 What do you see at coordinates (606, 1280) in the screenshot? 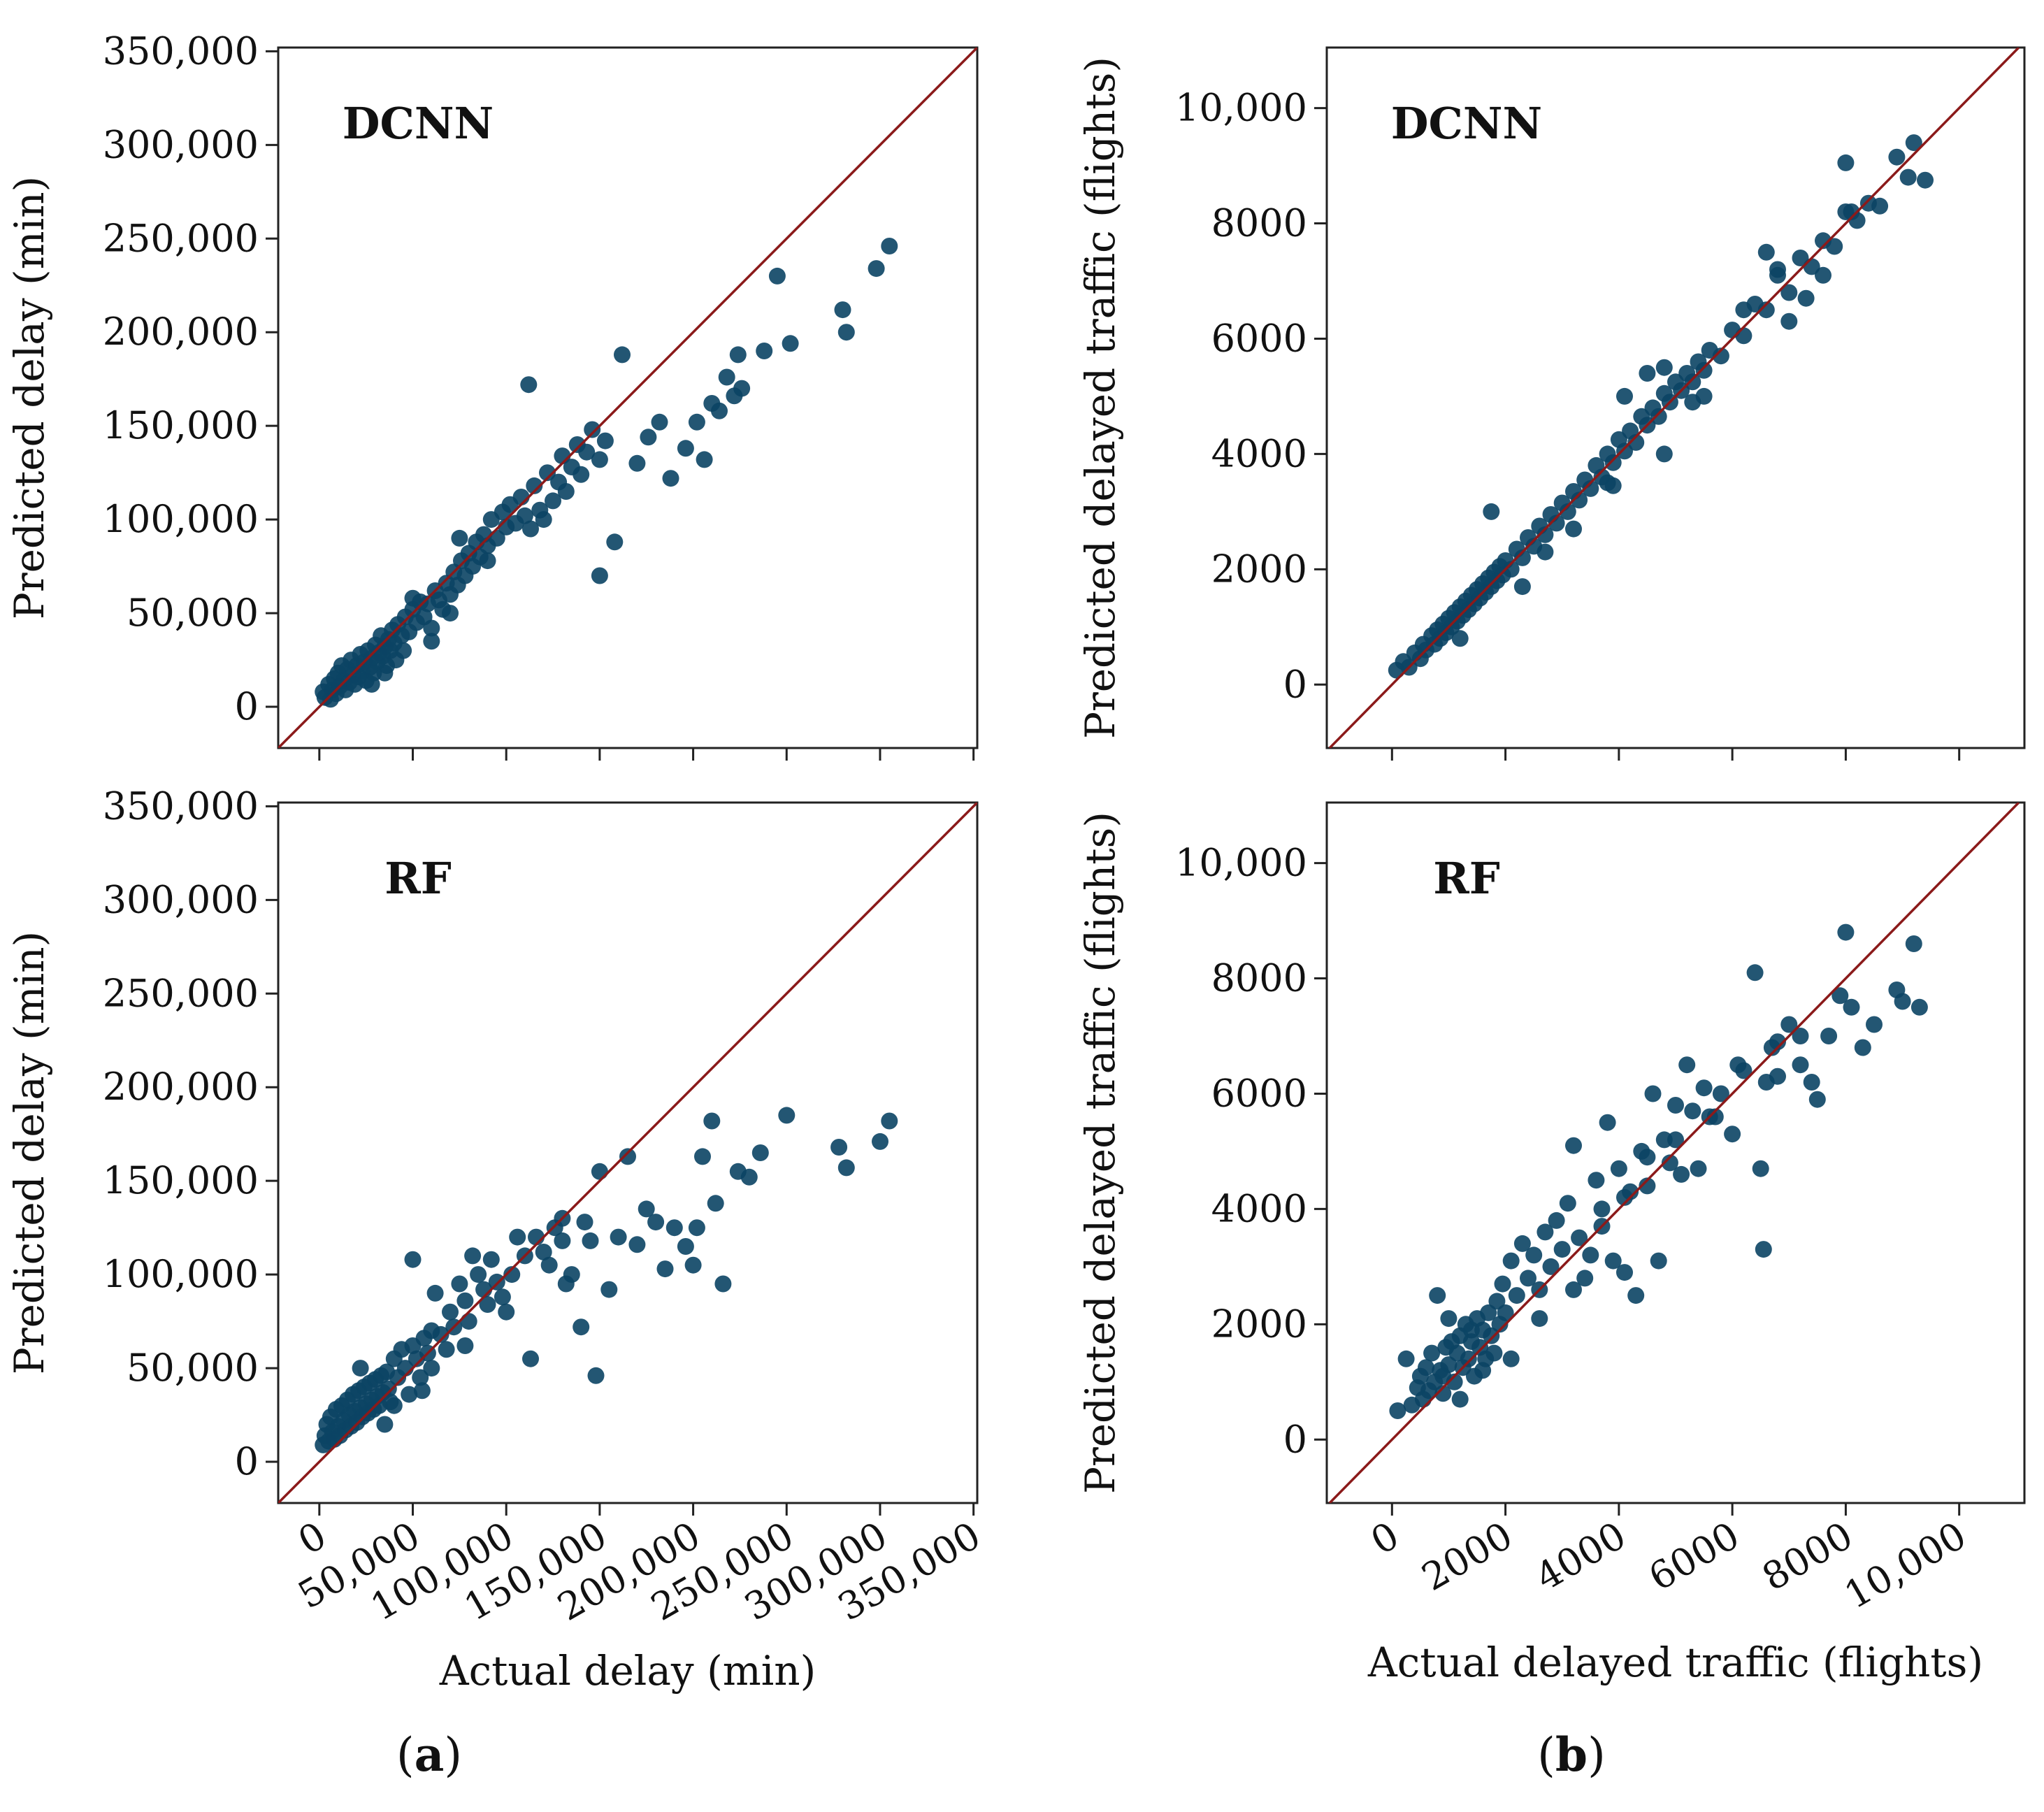
I see `chart-a-rf-points` at bounding box center [606, 1280].